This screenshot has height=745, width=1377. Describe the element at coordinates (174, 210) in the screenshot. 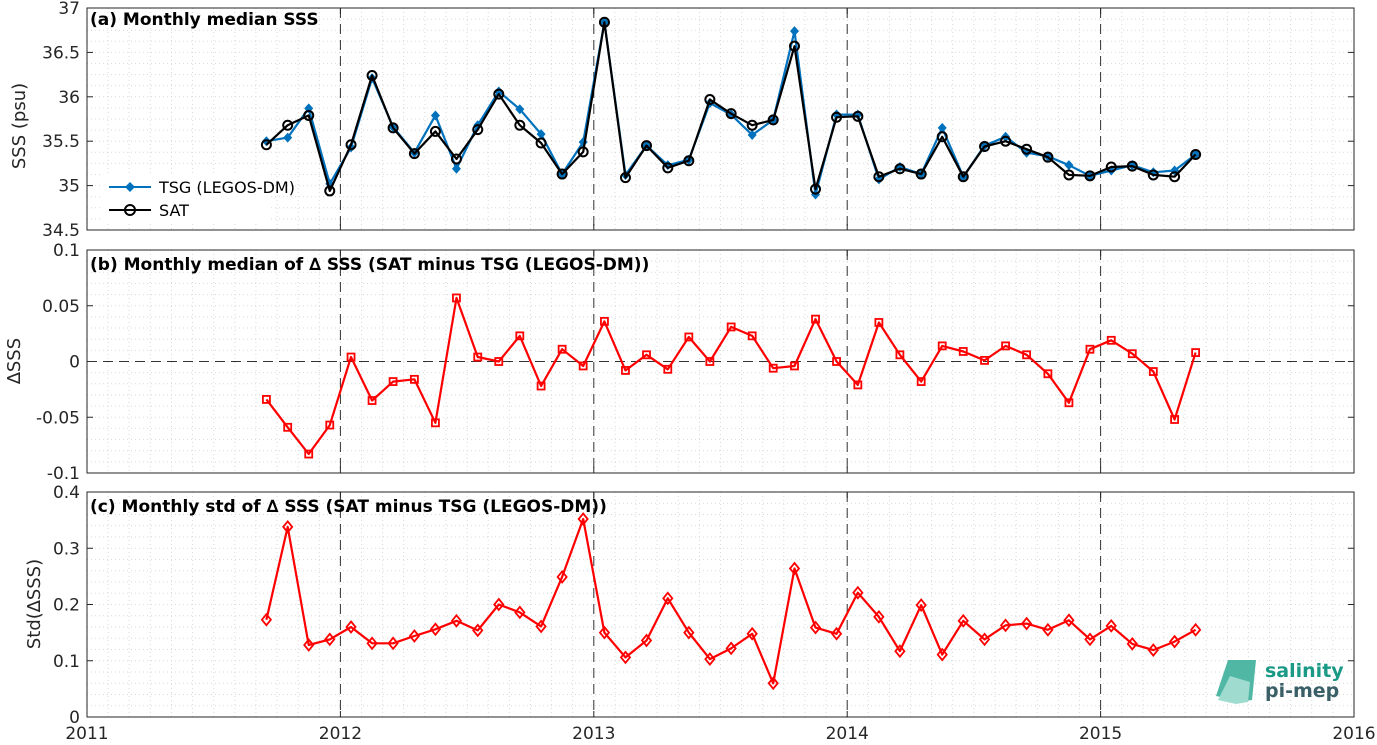

I see `legend-label-sat: SAT` at that location.